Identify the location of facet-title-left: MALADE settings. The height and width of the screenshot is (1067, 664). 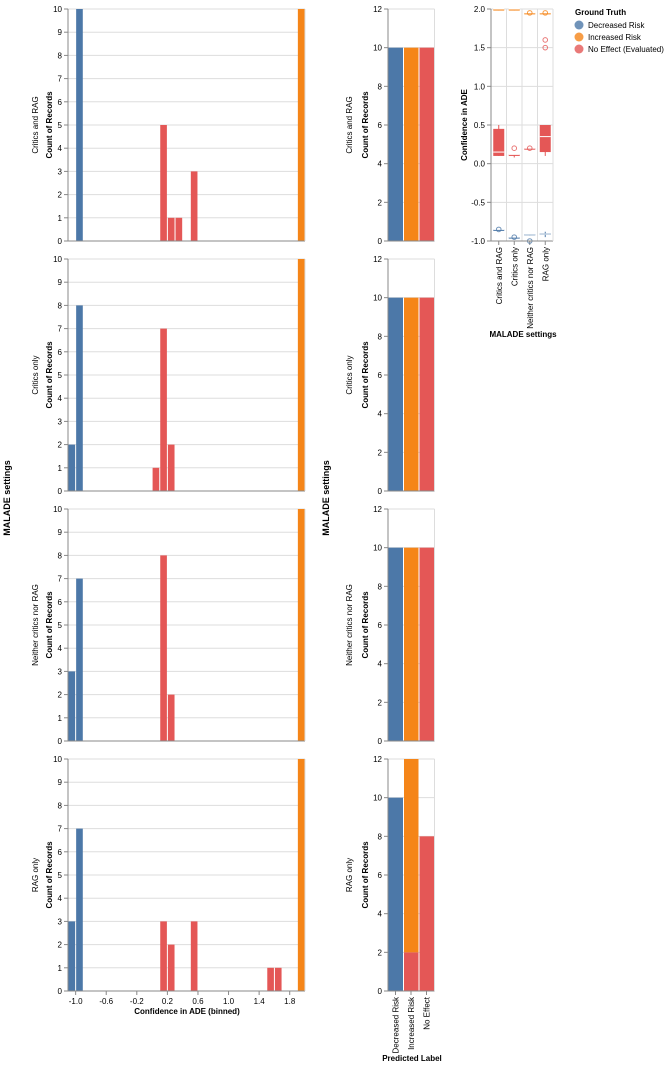
(7, 498).